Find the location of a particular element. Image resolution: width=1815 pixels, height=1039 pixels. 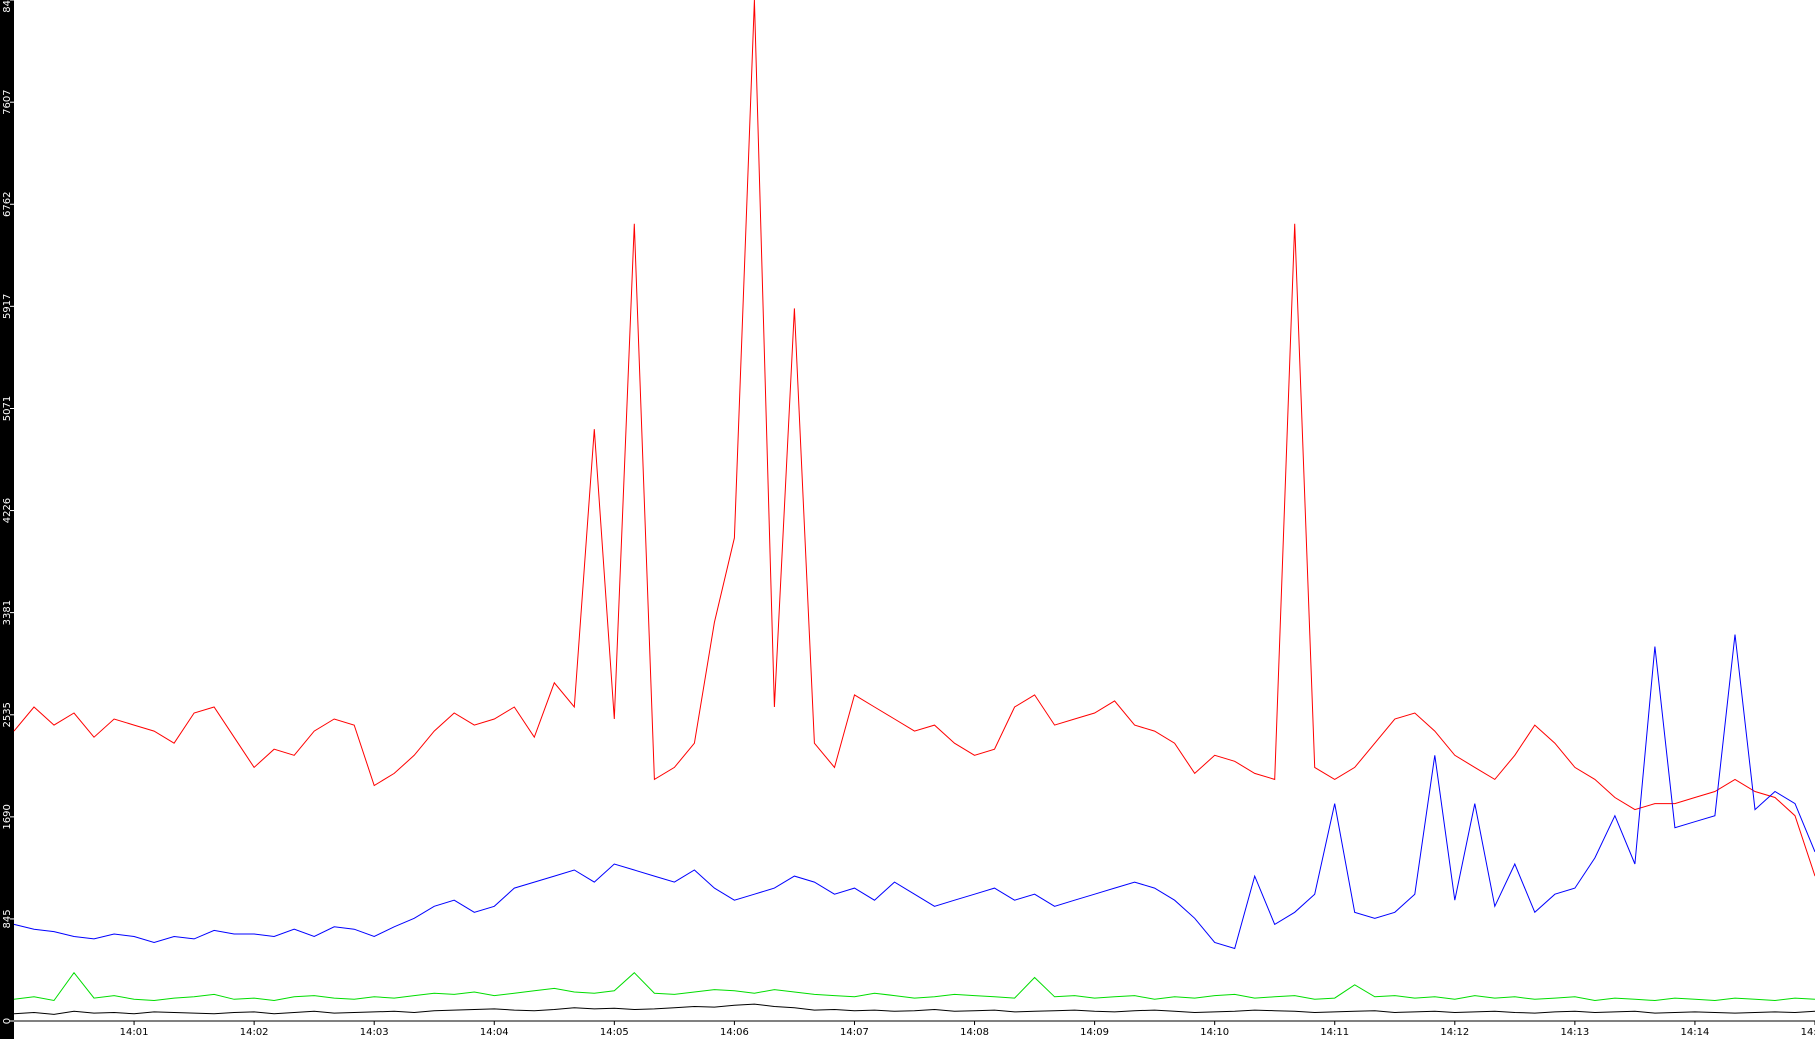

x-tick-label: 14:08 is located at coordinates (974, 1032).